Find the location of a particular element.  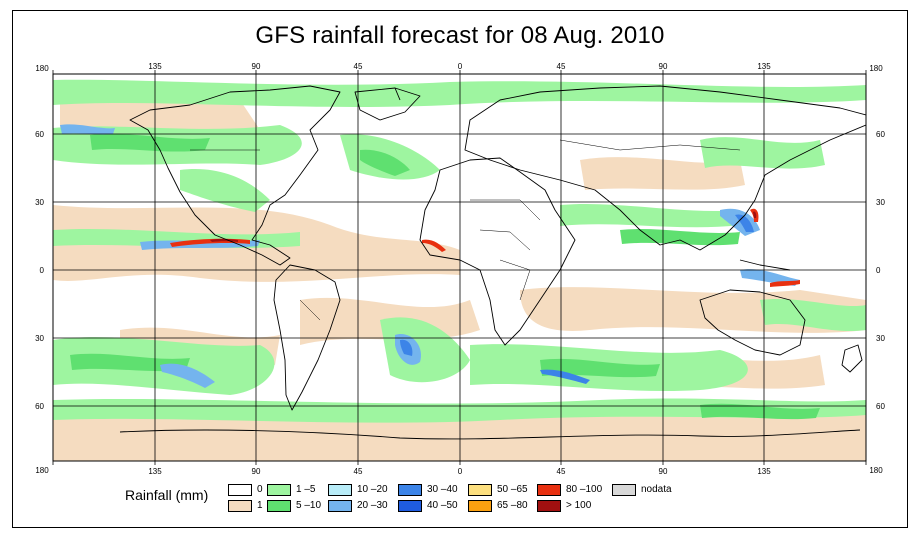

legend-label: 80 –100 is located at coordinates (584, 489).